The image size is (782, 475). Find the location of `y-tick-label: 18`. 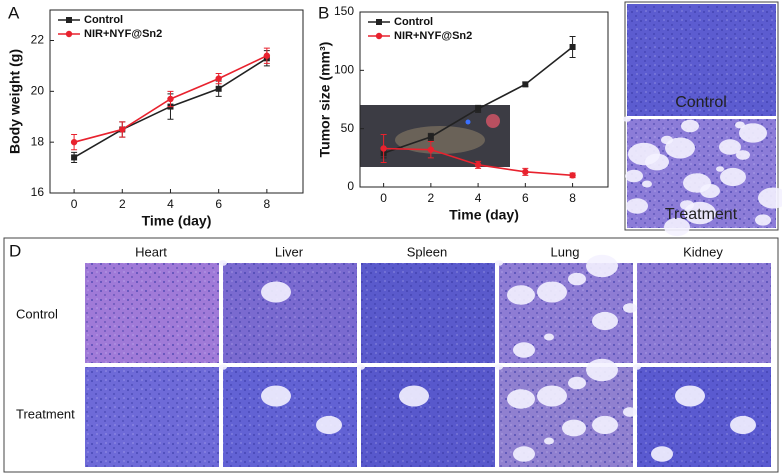

y-tick-label: 18 is located at coordinates (38, 141).